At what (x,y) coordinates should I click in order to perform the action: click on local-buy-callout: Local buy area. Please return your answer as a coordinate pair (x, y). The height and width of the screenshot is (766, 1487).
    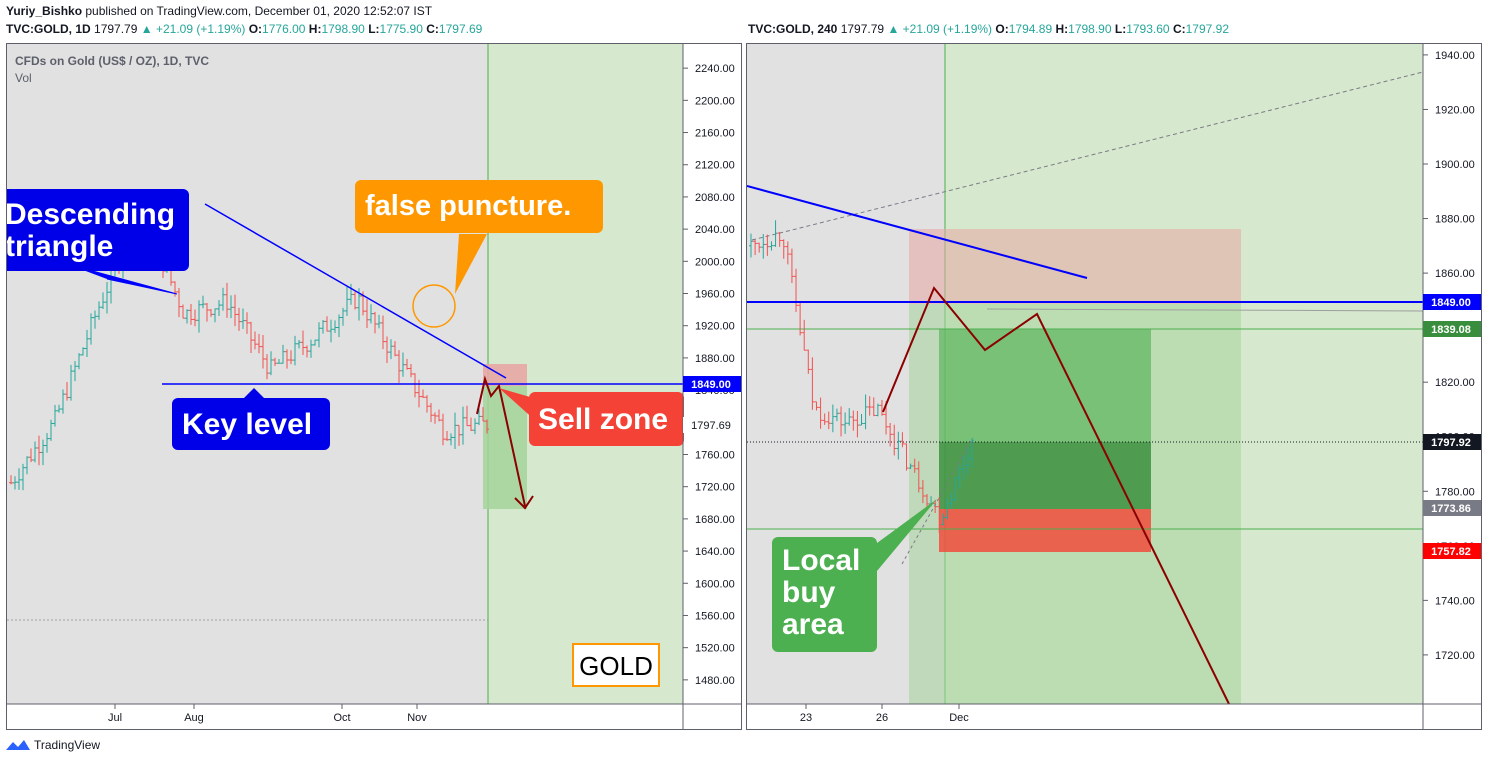
    Looking at the image, I should click on (854, 575).